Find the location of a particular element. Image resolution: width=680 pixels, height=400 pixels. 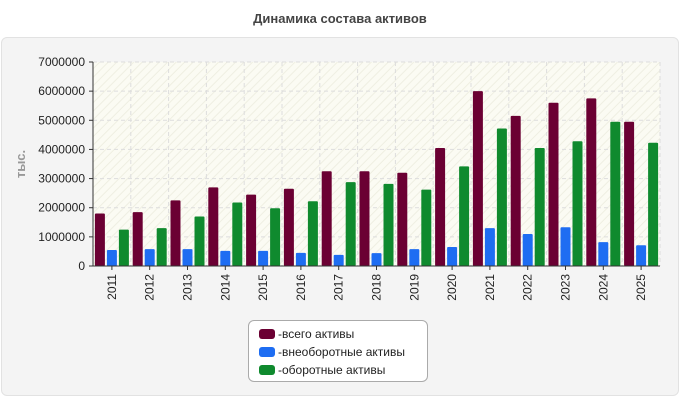

legend-item-total: - всего активы is located at coordinates (343, 334).